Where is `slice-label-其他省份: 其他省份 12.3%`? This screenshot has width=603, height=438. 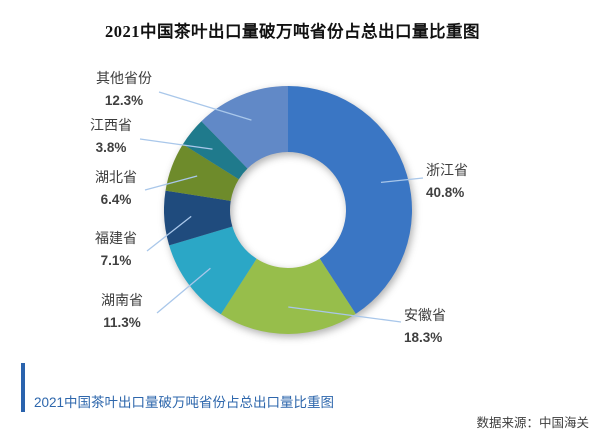 slice-label-其他省份: 其他省份 12.3% is located at coordinates (124, 90).